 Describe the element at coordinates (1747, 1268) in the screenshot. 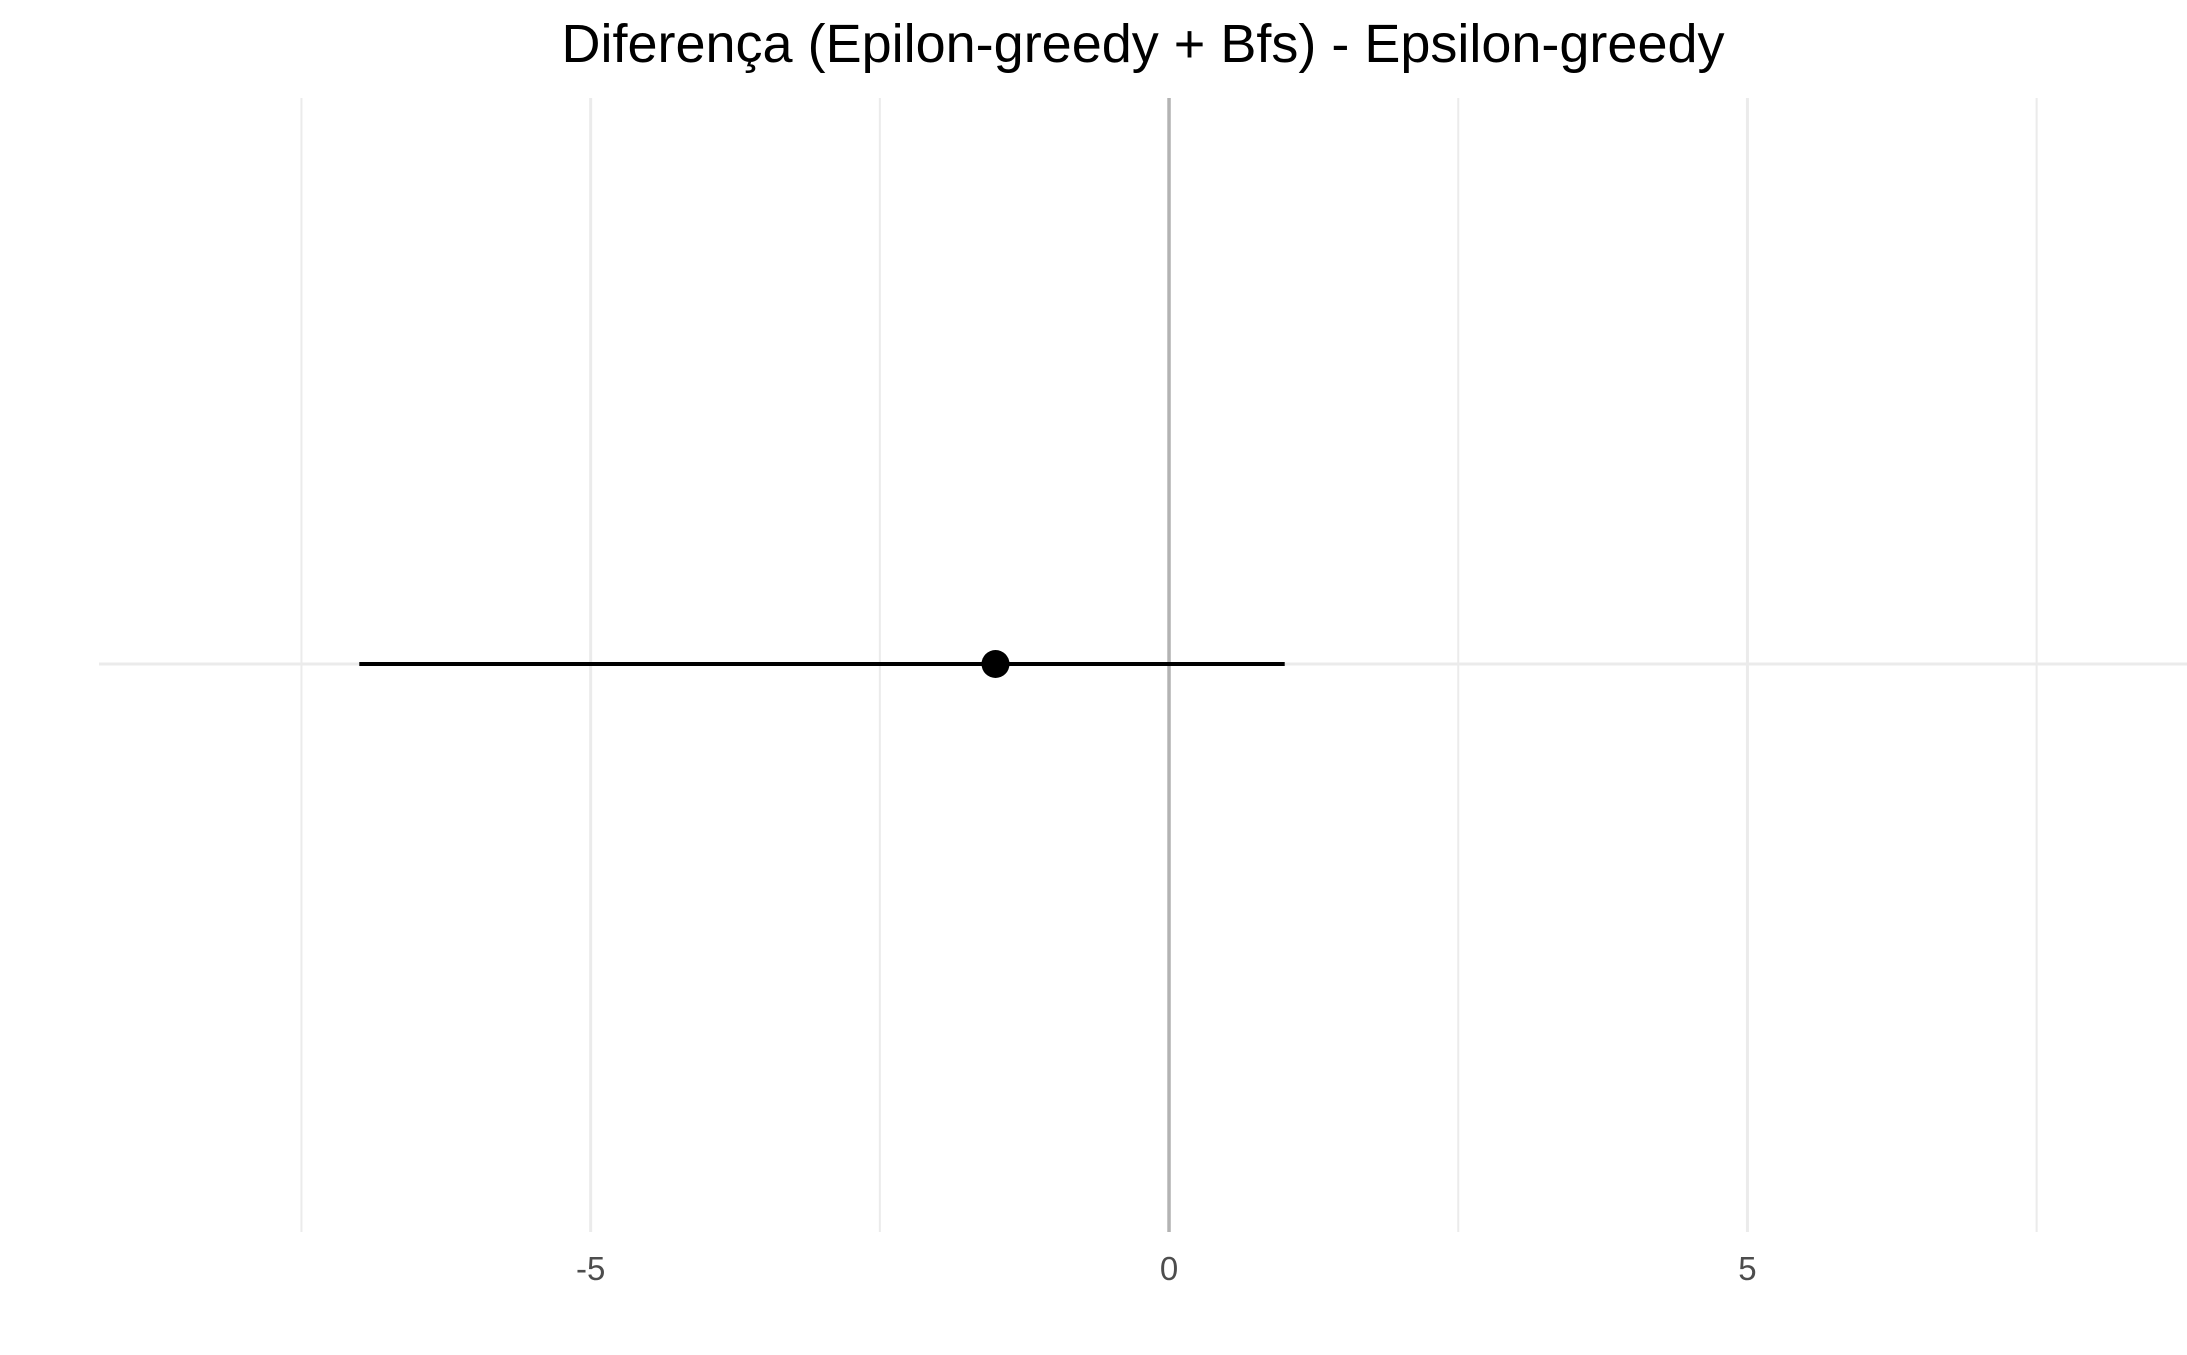

I see `x-tick-label: 5` at that location.